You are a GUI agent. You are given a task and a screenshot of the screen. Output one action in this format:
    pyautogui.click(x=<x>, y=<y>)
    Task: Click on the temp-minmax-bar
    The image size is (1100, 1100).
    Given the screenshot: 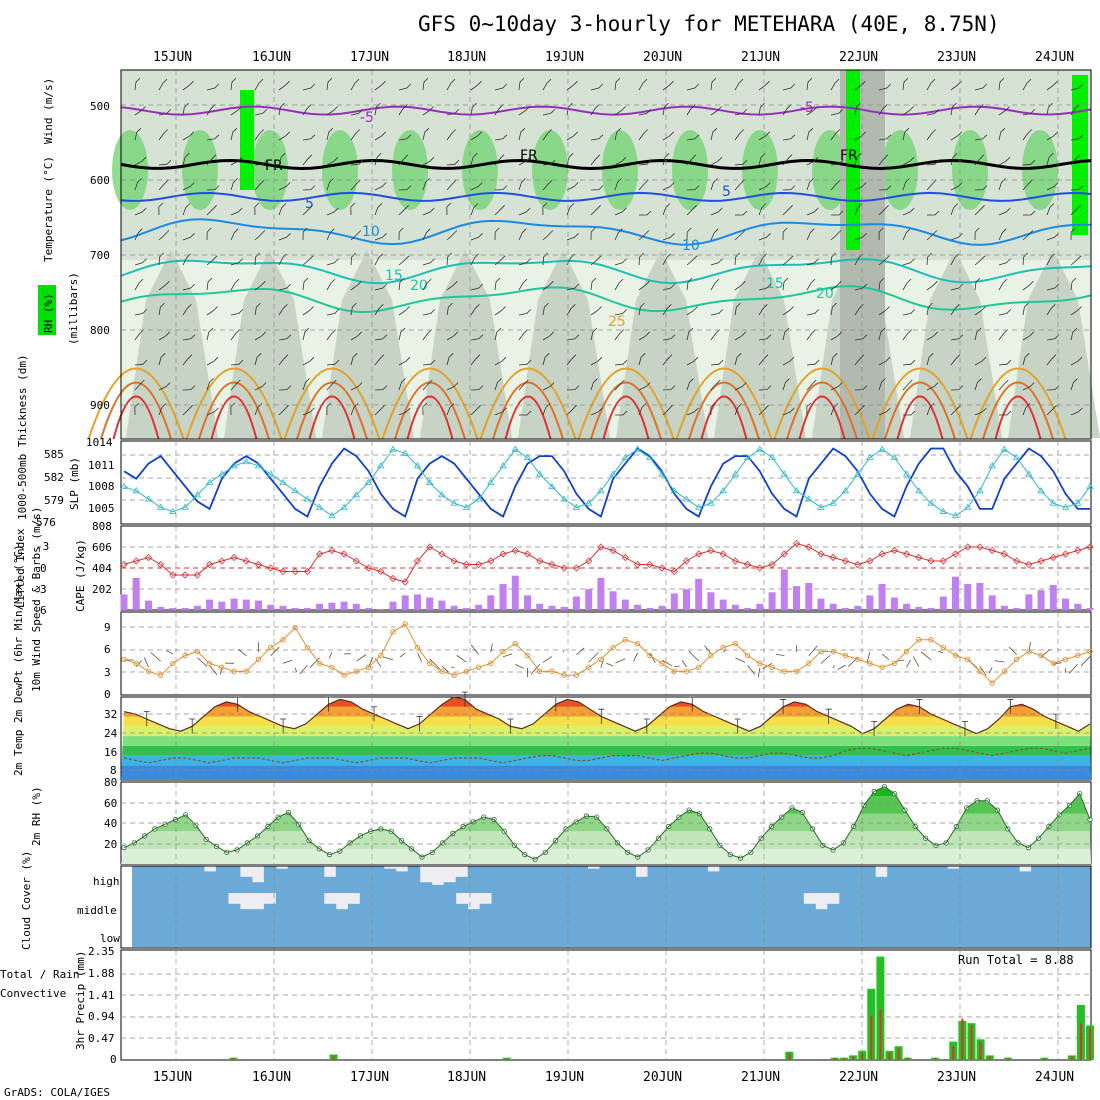 What is the action you would take?
    pyautogui.click(x=510, y=726)
    